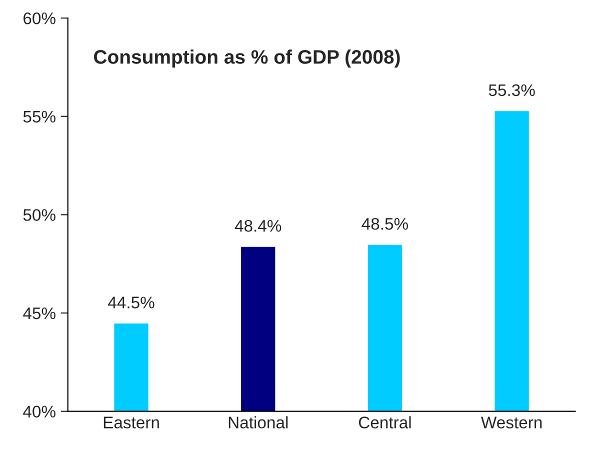 The image size is (590, 452). Describe the element at coordinates (40, 18) in the screenshot. I see `y-tick-label: 60%` at that location.